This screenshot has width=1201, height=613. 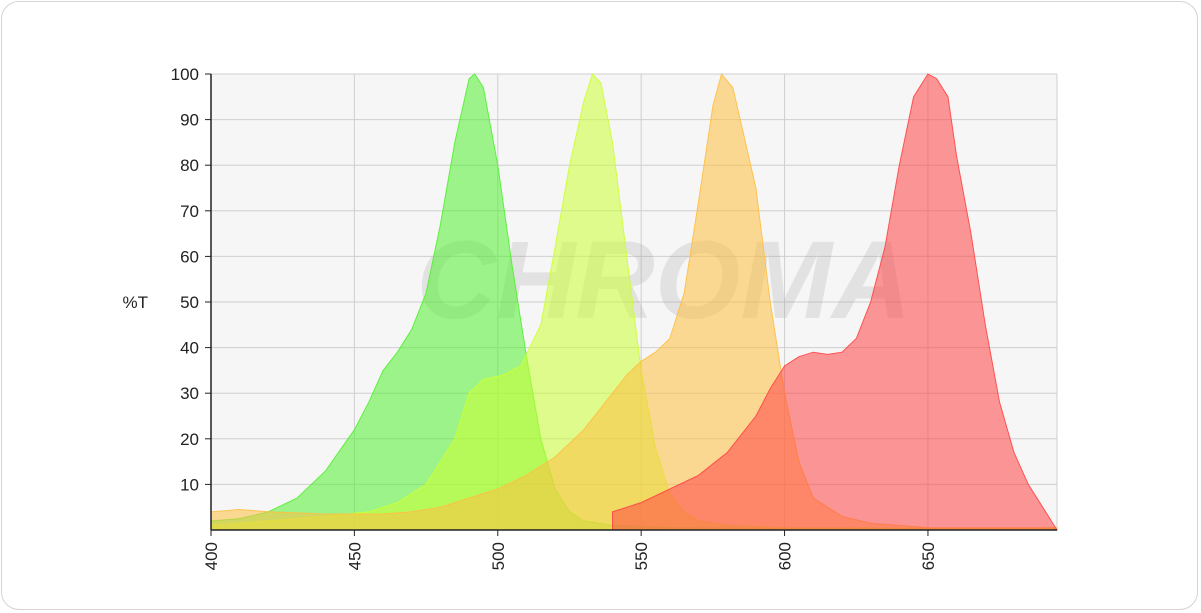 I want to click on y-tick-label: 10, so click(x=189, y=484).